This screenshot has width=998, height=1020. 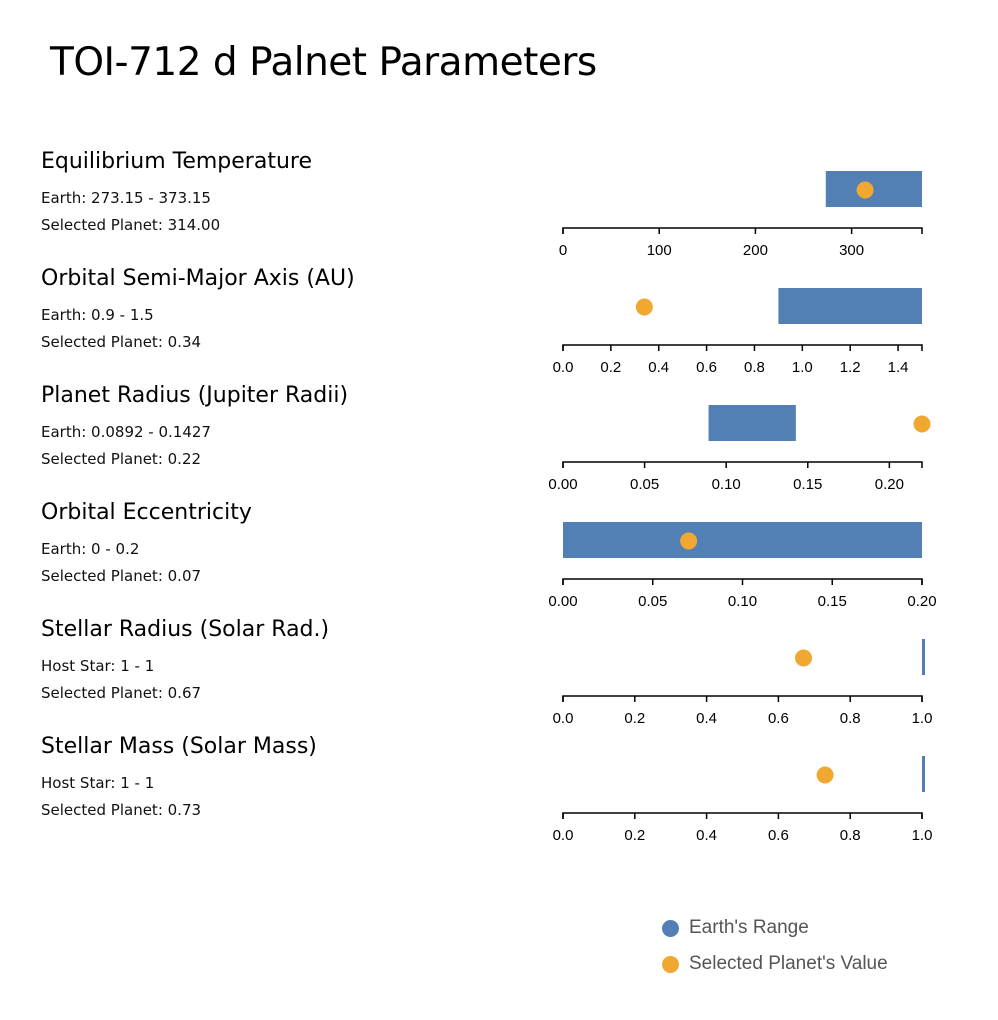 What do you see at coordinates (851, 250) in the screenshot?
I see `tick-label: 300` at bounding box center [851, 250].